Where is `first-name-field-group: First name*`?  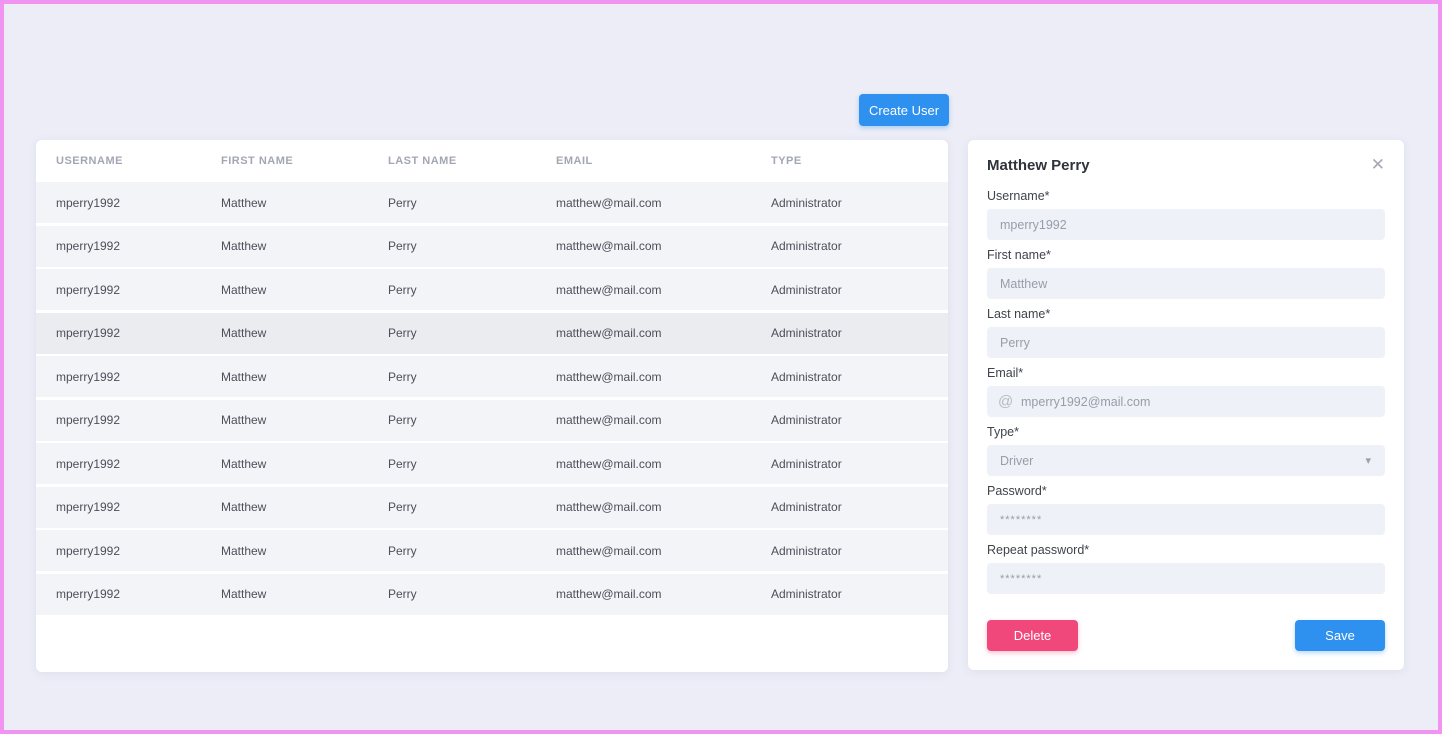
first-name-field-group: First name* is located at coordinates (1186, 273).